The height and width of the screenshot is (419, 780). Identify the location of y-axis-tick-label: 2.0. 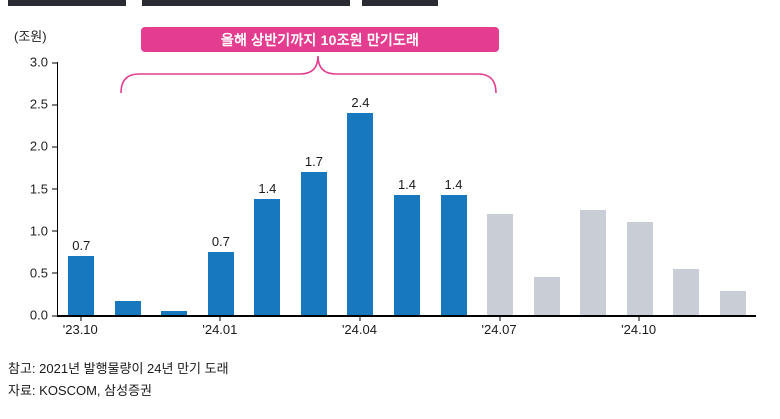
(43, 146).